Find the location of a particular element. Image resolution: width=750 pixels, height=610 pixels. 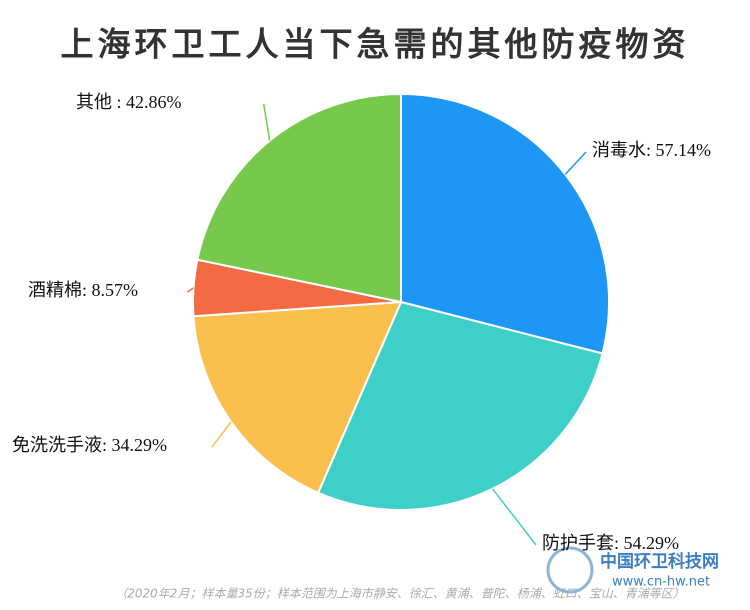

chart-title: 上海环卫工人当下急需的其他防疫物资 is located at coordinates (375, 44).